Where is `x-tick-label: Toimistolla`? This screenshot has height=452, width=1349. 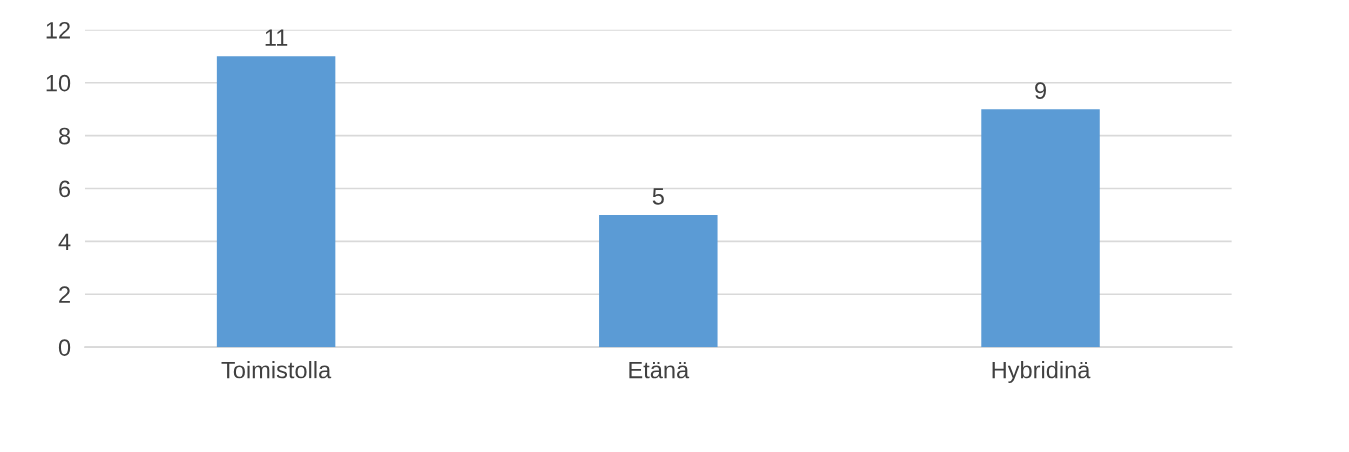 x-tick-label: Toimistolla is located at coordinates (276, 370).